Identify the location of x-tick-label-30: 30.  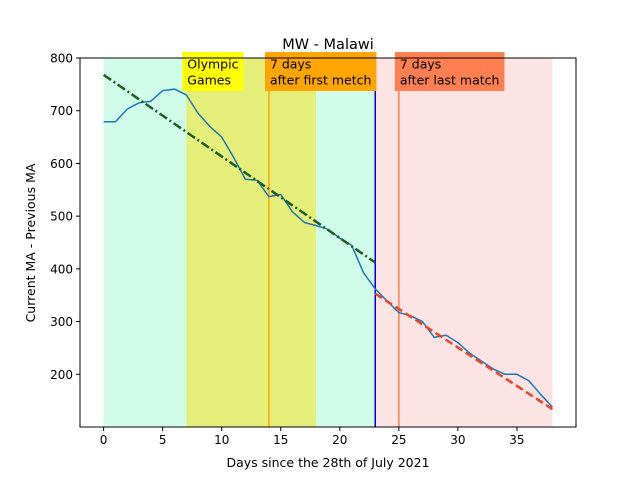
(457, 440).